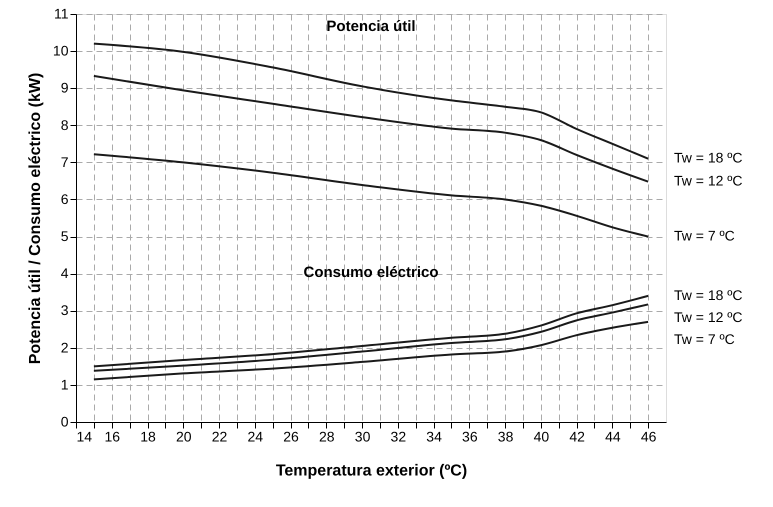  What do you see at coordinates (148, 436) in the screenshot?
I see `x-tick-label: 18` at bounding box center [148, 436].